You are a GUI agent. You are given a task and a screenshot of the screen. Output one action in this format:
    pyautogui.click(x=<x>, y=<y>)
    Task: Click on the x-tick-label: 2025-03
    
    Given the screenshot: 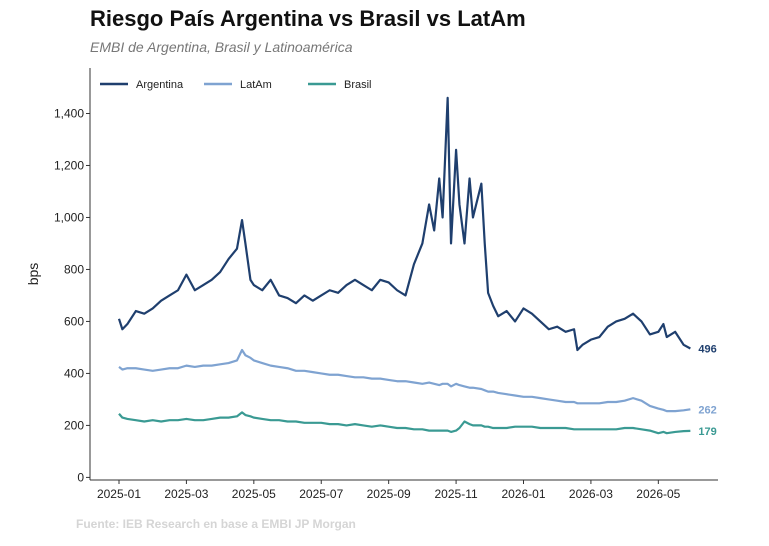 What is the action you would take?
    pyautogui.click(x=186, y=494)
    